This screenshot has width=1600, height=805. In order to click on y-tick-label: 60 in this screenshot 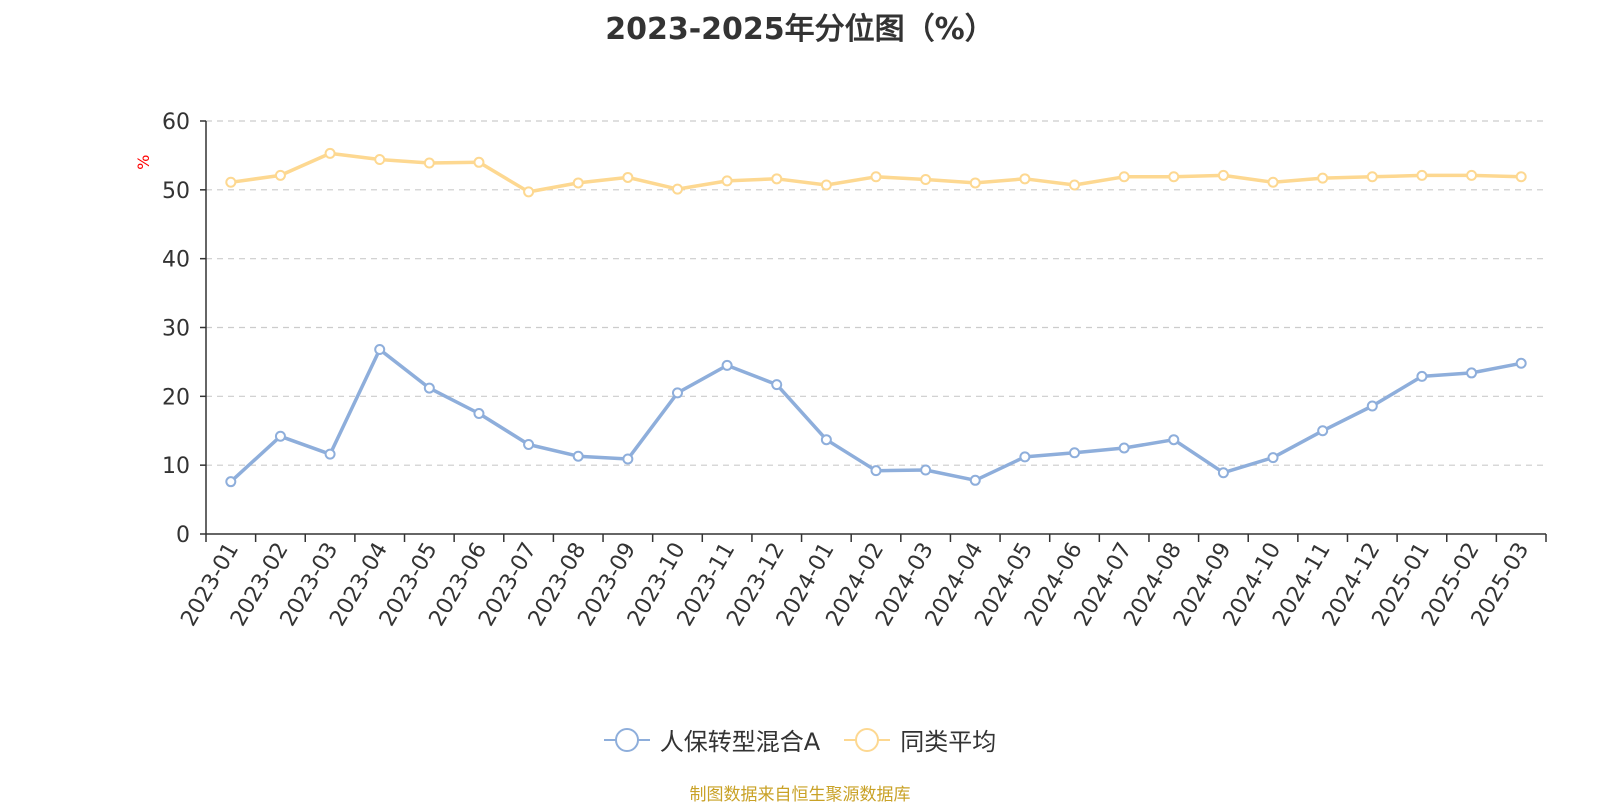, I will do `click(176, 122)`.